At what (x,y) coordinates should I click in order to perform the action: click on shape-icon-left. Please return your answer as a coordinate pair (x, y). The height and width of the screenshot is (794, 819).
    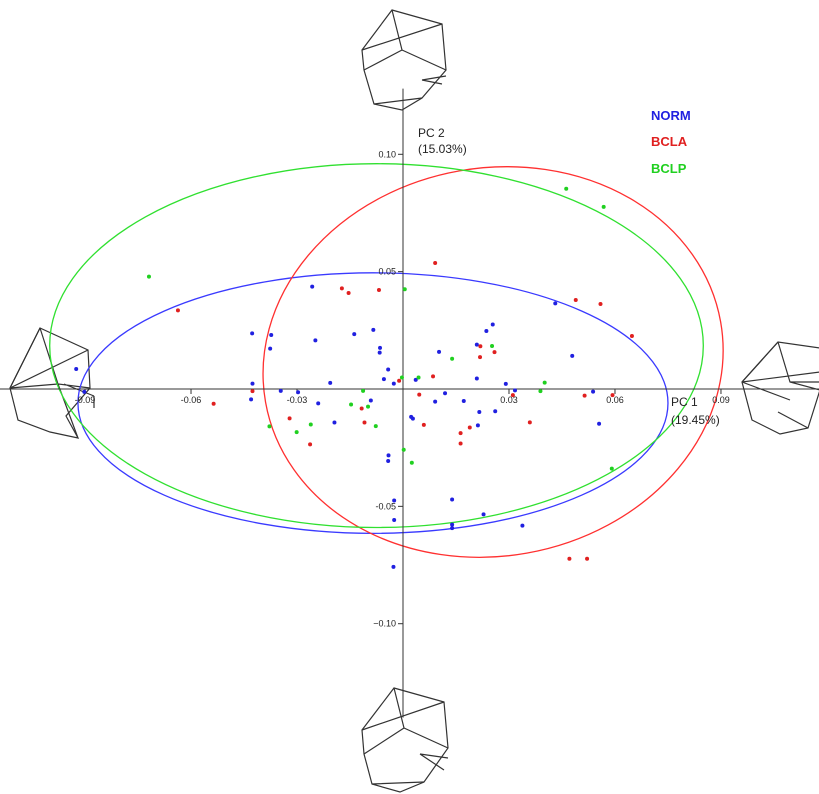
    Looking at the image, I should click on (52, 383).